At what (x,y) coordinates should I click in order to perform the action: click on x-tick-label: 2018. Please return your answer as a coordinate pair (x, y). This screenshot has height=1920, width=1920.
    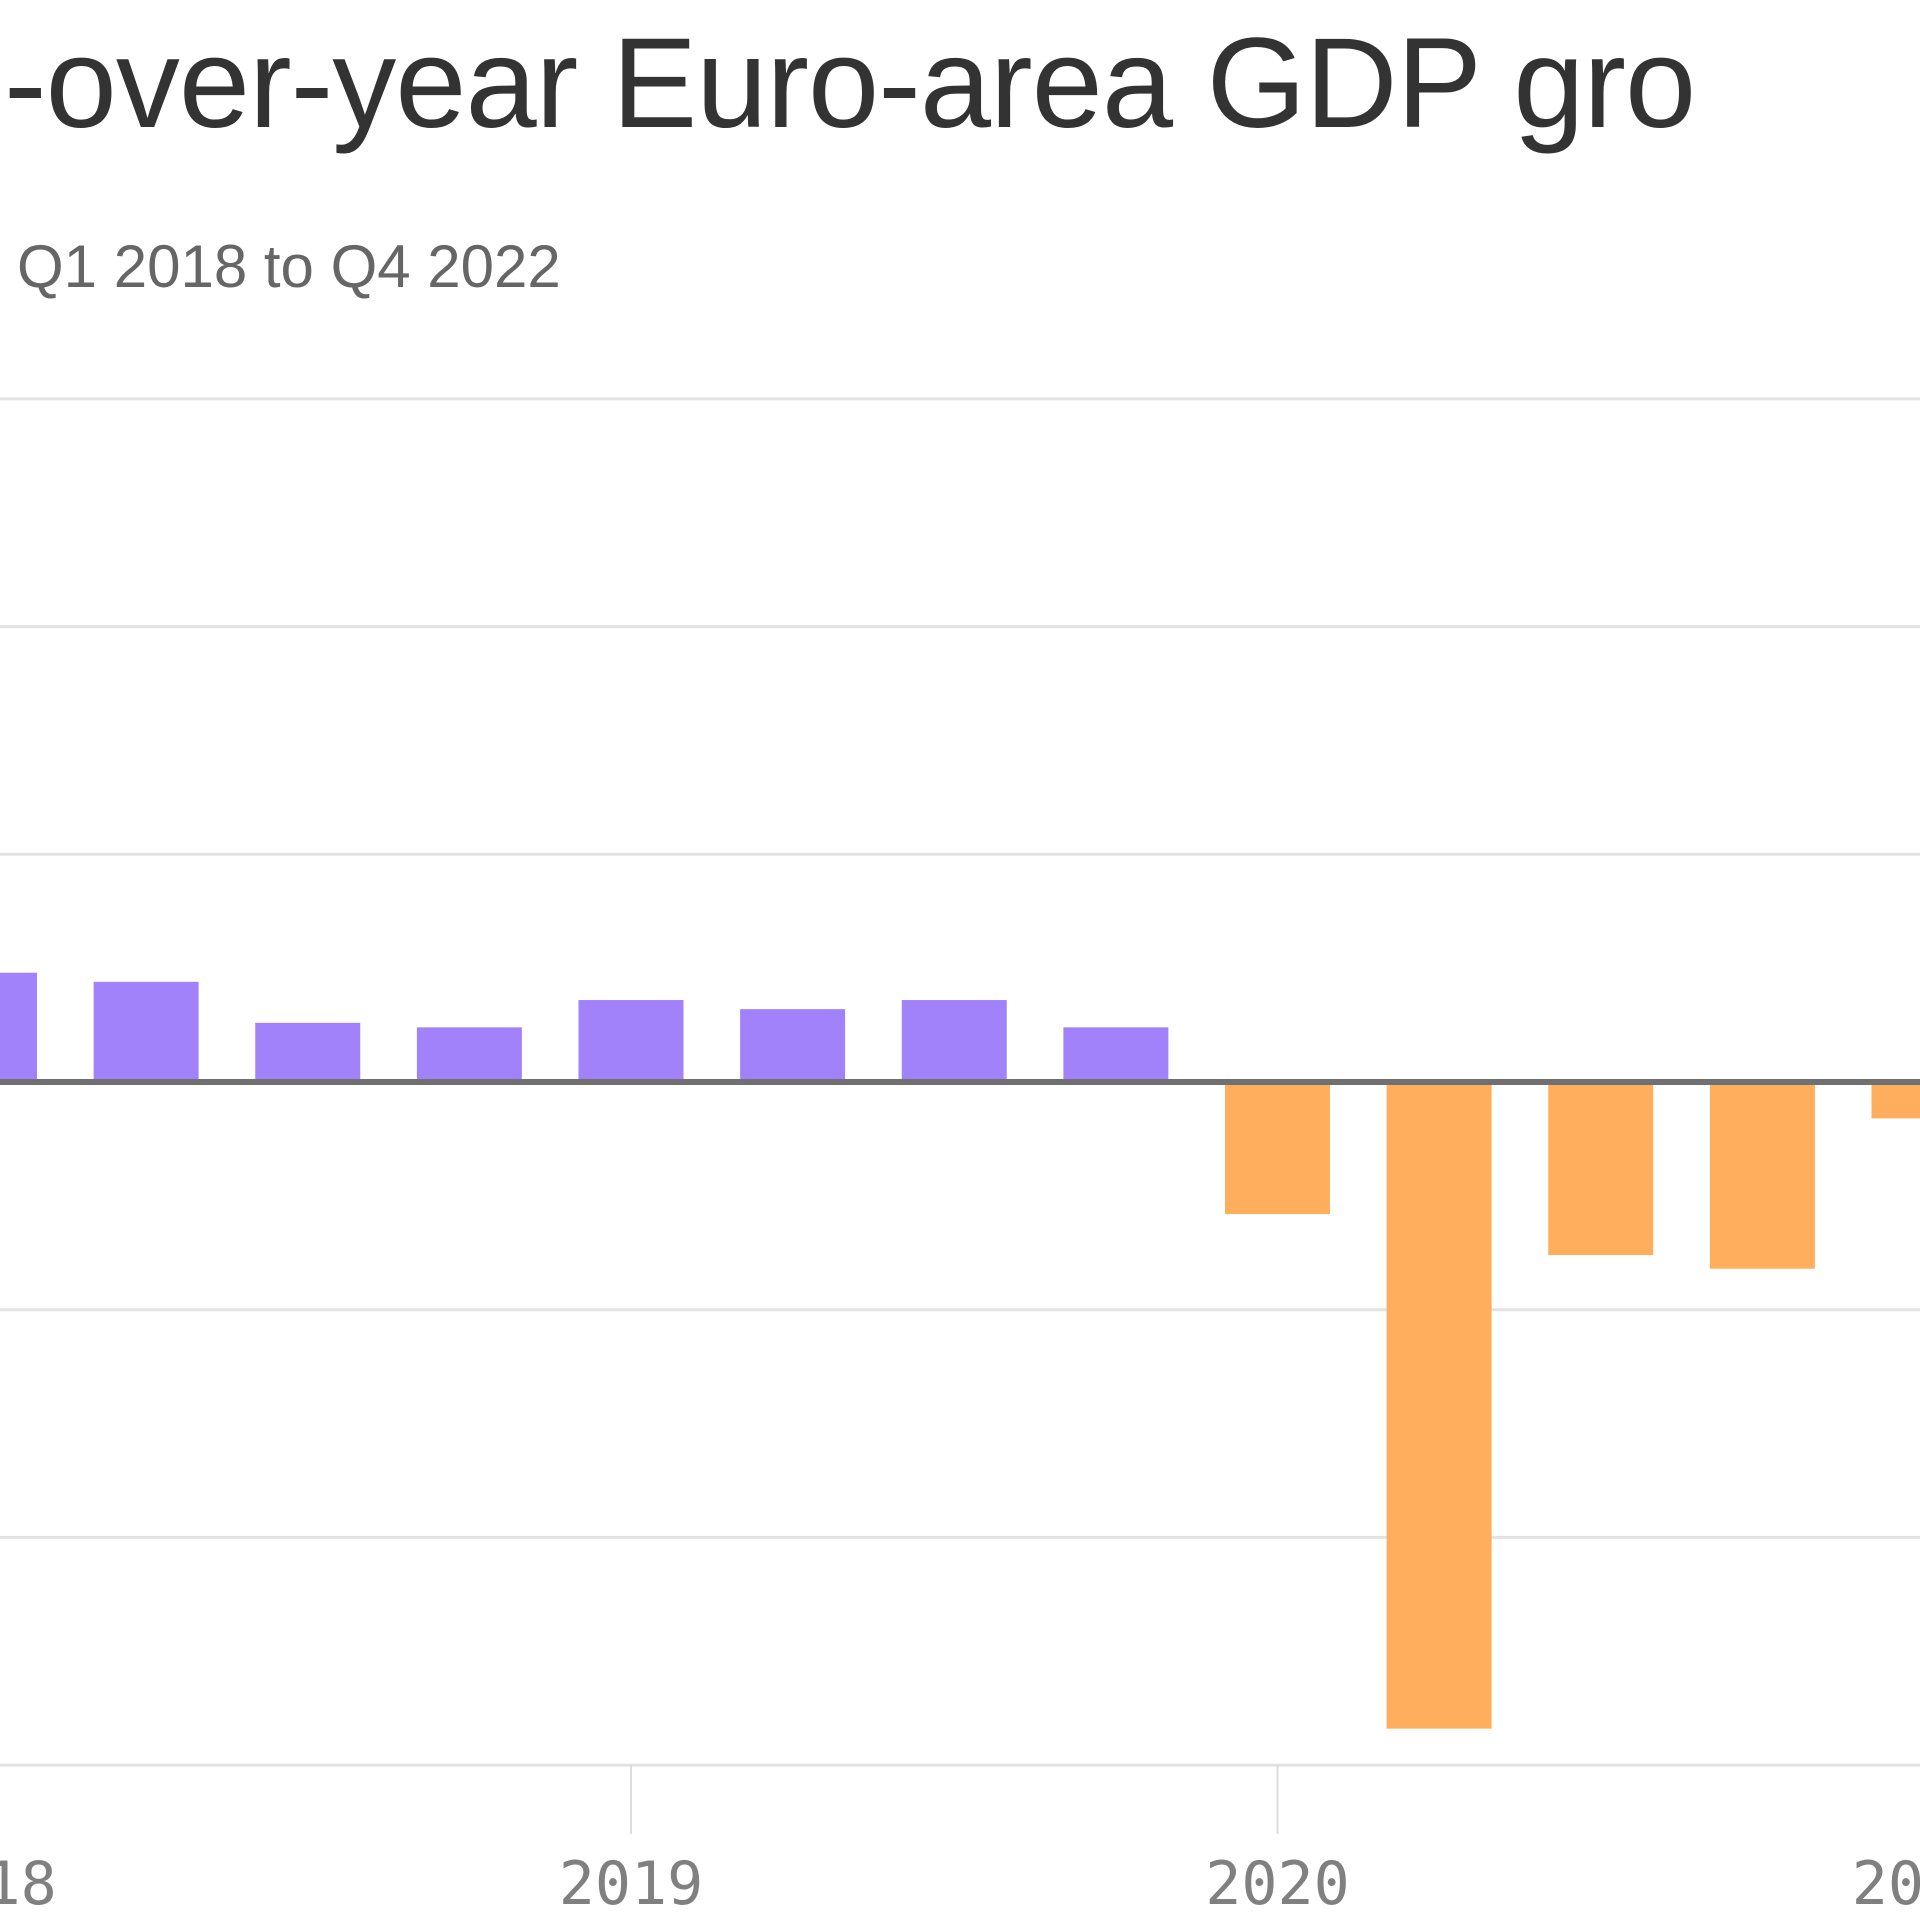
    Looking at the image, I should click on (28, 1884).